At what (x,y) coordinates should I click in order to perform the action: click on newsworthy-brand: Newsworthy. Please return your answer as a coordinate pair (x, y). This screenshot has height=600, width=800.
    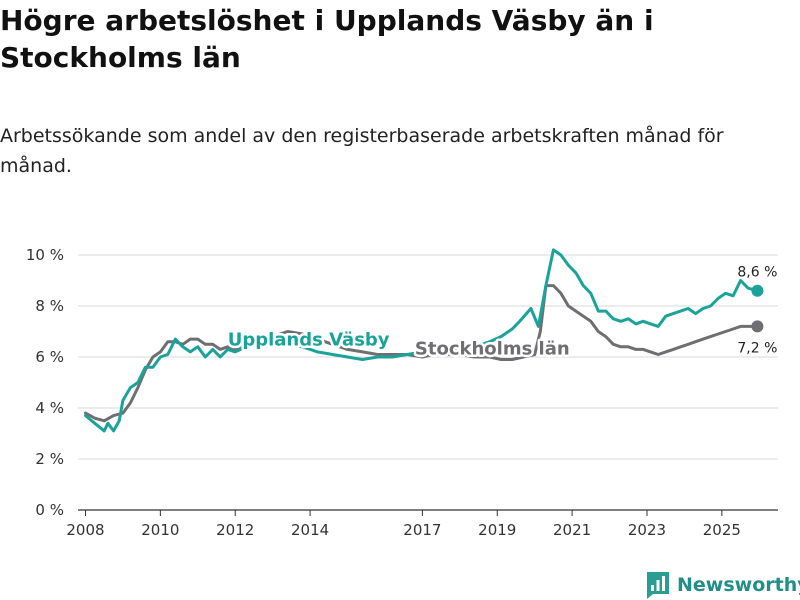
    Looking at the image, I should click on (722, 585).